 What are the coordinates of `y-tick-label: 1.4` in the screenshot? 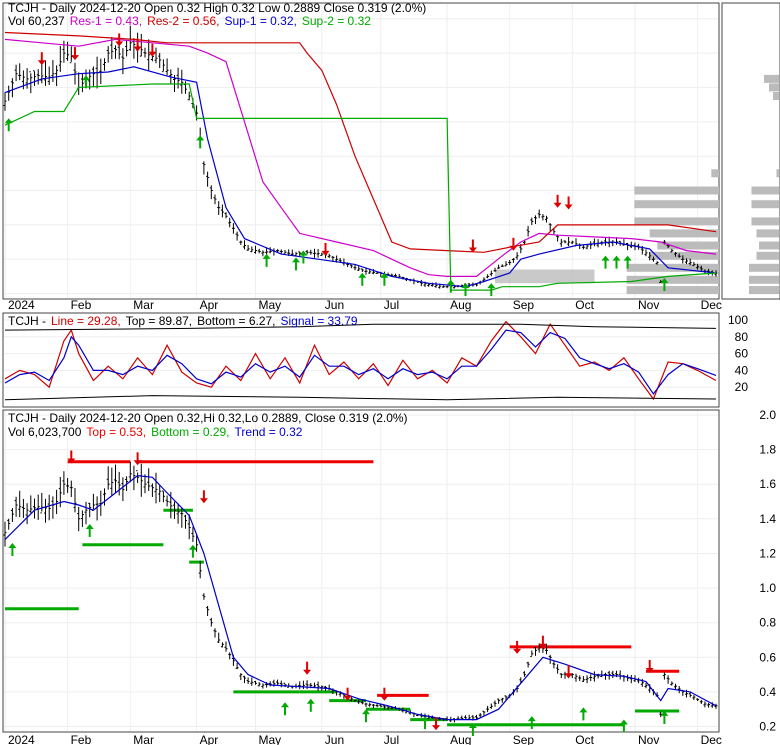 It's located at (767, 519).